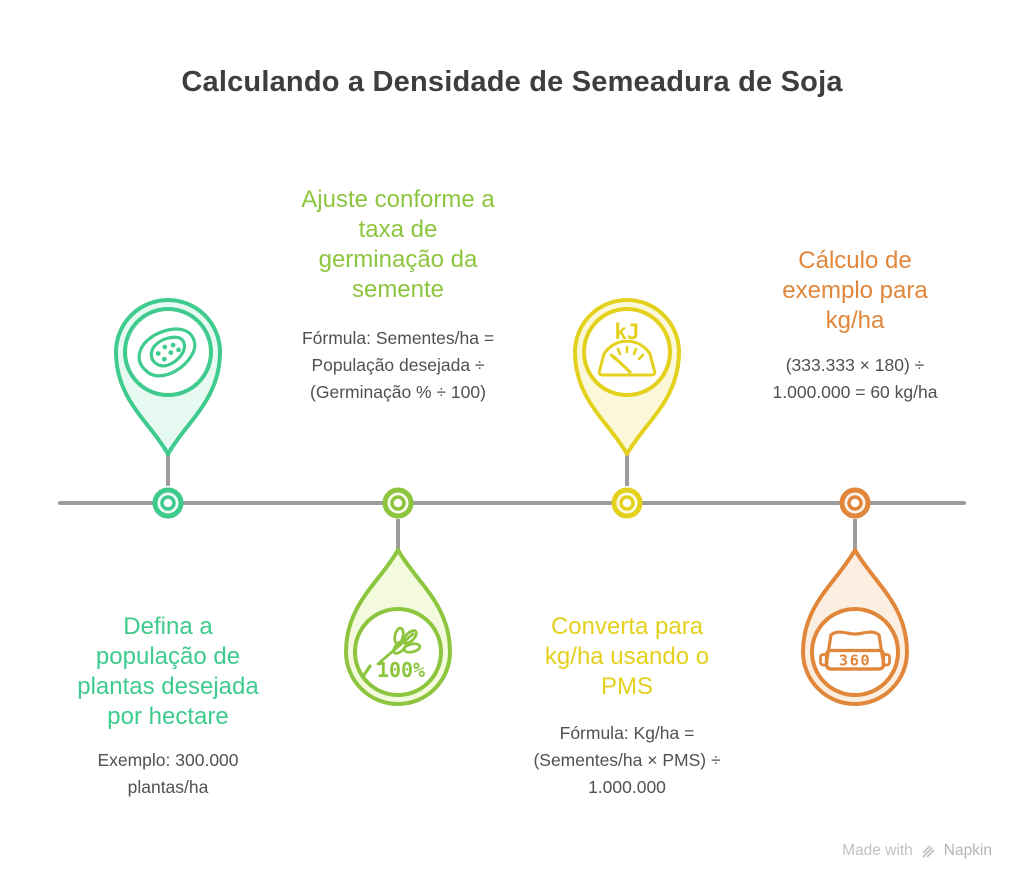 This screenshot has width=1024, height=887. I want to click on gauge-icon: kJ, so click(627, 348).